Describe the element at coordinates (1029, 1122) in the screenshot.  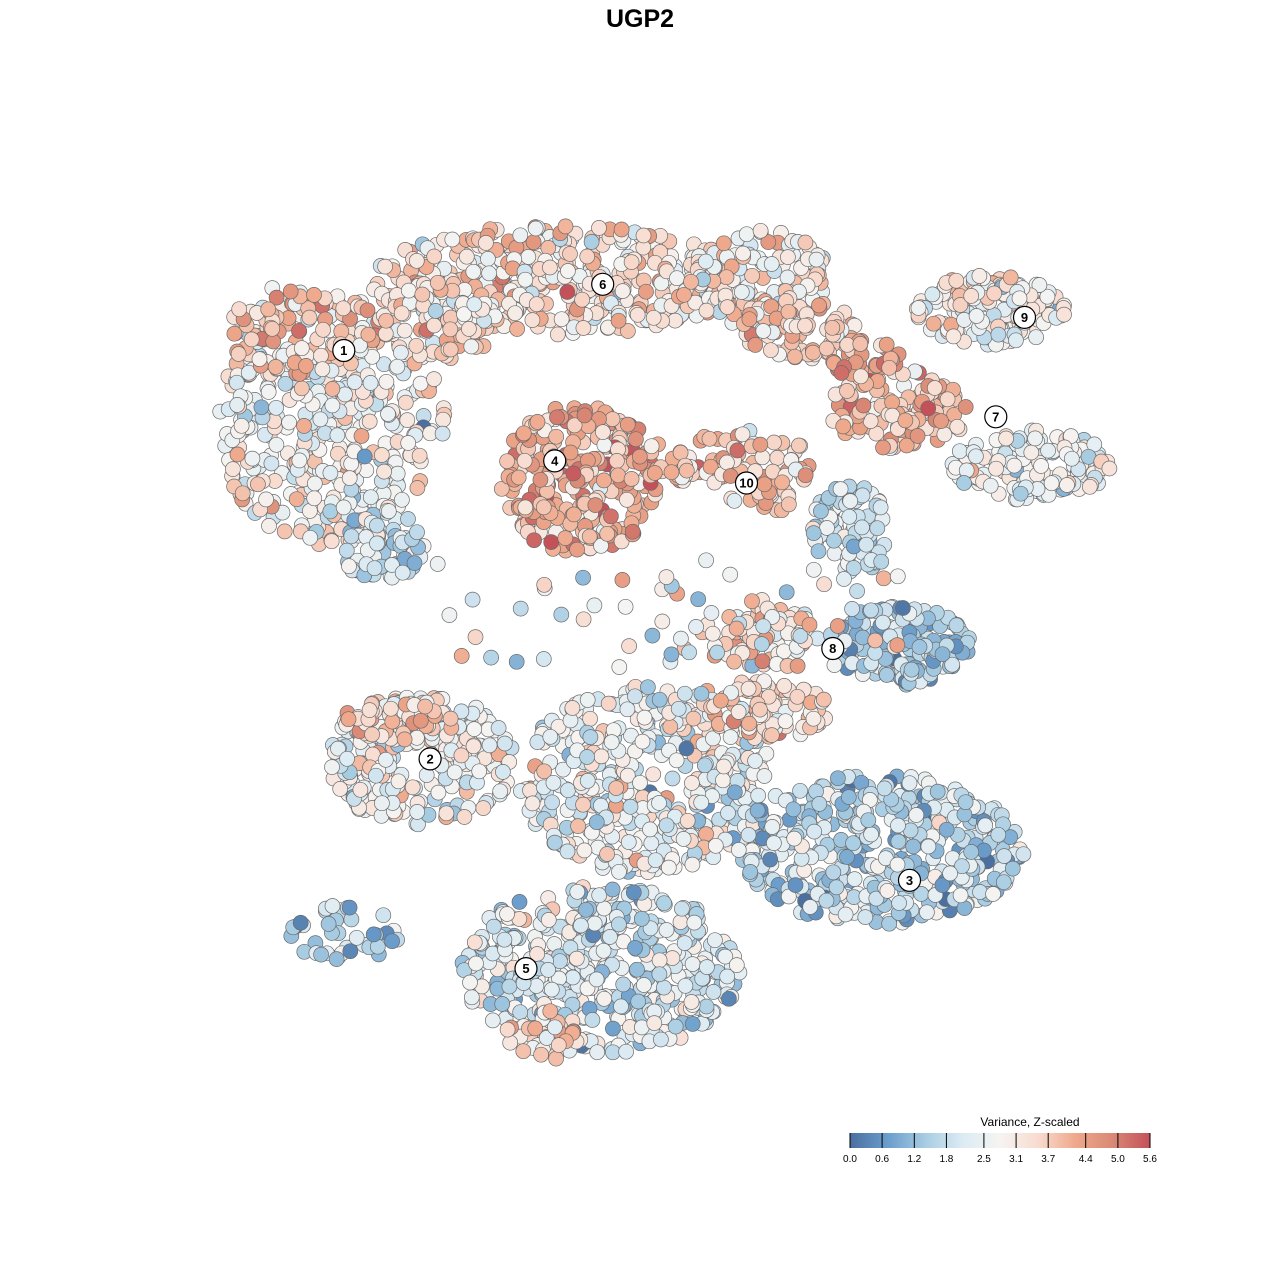
I see `legend-title: Variance, Z-scaled` at that location.